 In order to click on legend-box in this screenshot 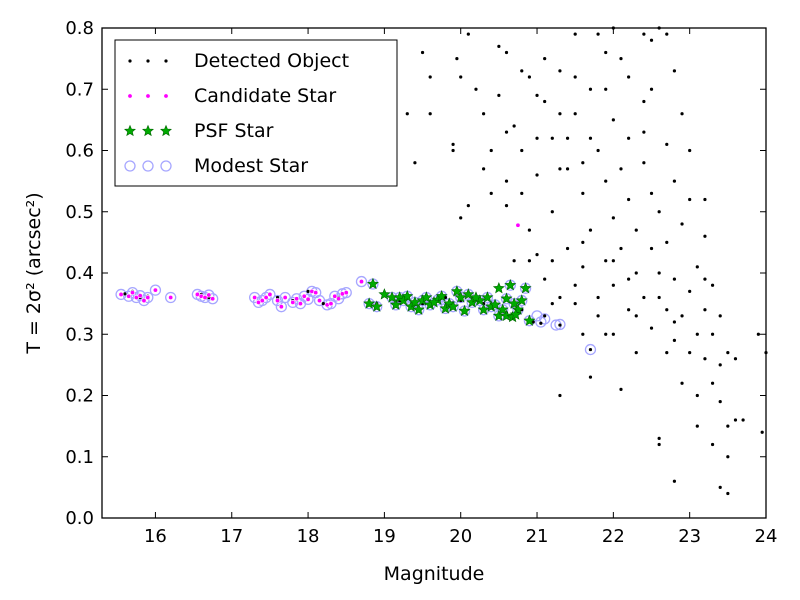, I will do `click(256, 113)`.